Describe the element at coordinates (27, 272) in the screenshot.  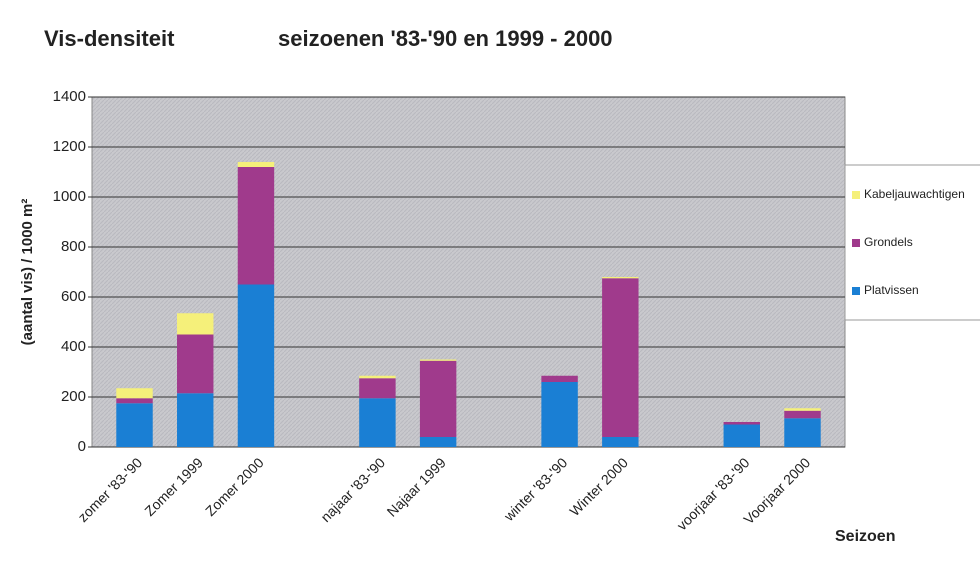
I see `y-axis-label: (aantal vis) / 1000 m²` at that location.